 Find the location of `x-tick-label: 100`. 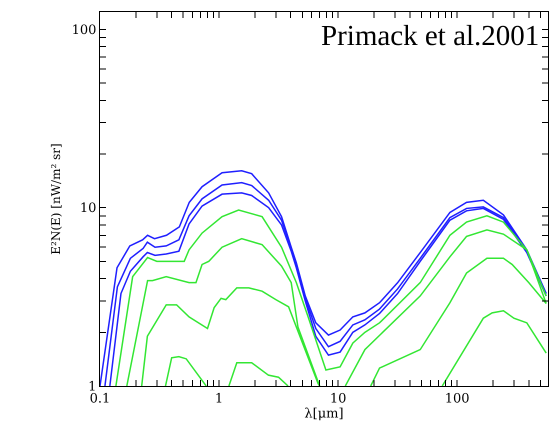

x-tick-label: 100 is located at coordinates (457, 399).